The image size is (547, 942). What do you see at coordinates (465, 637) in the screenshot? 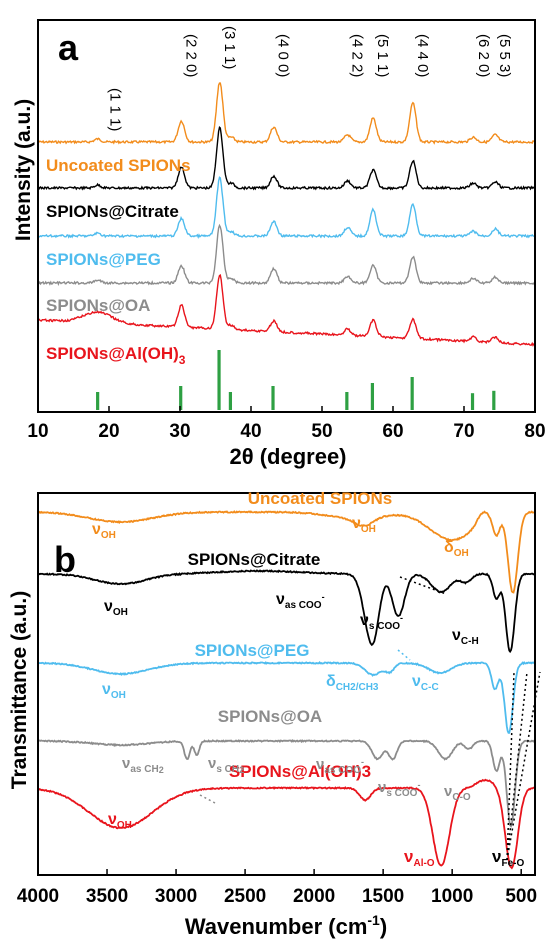
I see `anno-citrate-vch: νC-H` at bounding box center [465, 637].